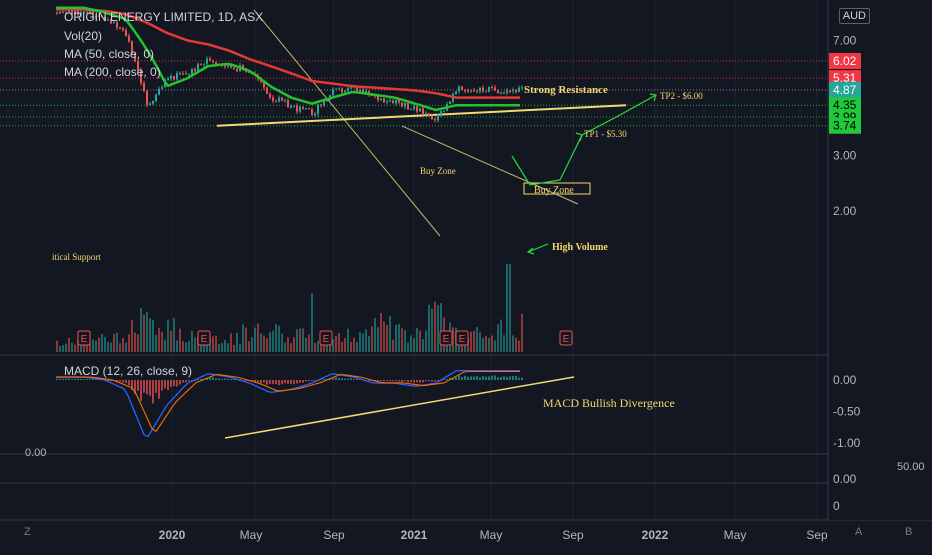 This screenshot has width=932, height=555. What do you see at coordinates (493, 535) in the screenshot?
I see `time-axis: 2020 May Sep 2021 May Sep 2022 May Sep` at bounding box center [493, 535].